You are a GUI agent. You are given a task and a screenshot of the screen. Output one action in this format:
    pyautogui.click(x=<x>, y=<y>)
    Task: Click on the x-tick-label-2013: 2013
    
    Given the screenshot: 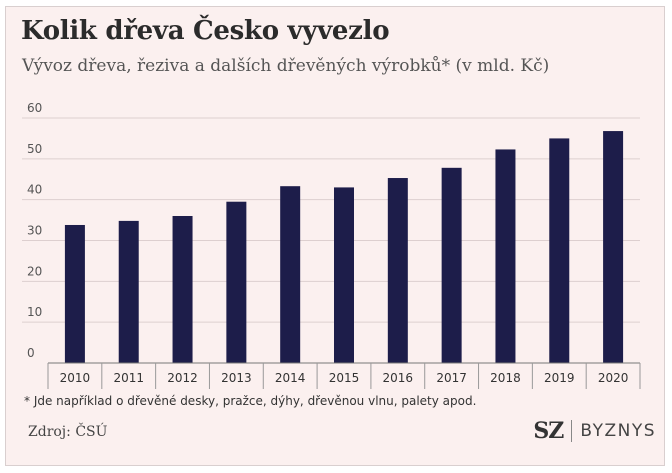 What is the action you would take?
    pyautogui.click(x=236, y=378)
    